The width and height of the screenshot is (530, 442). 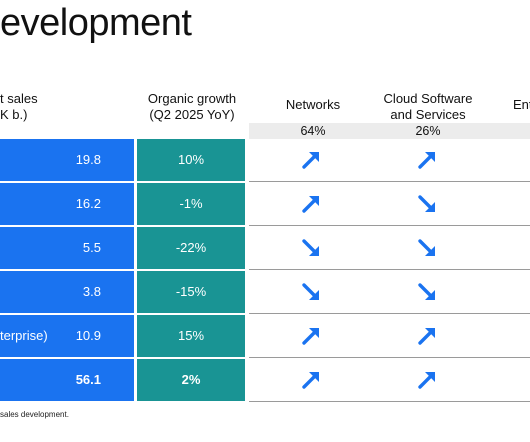 I want to click on sales-cell: 5.5, so click(x=67, y=248).